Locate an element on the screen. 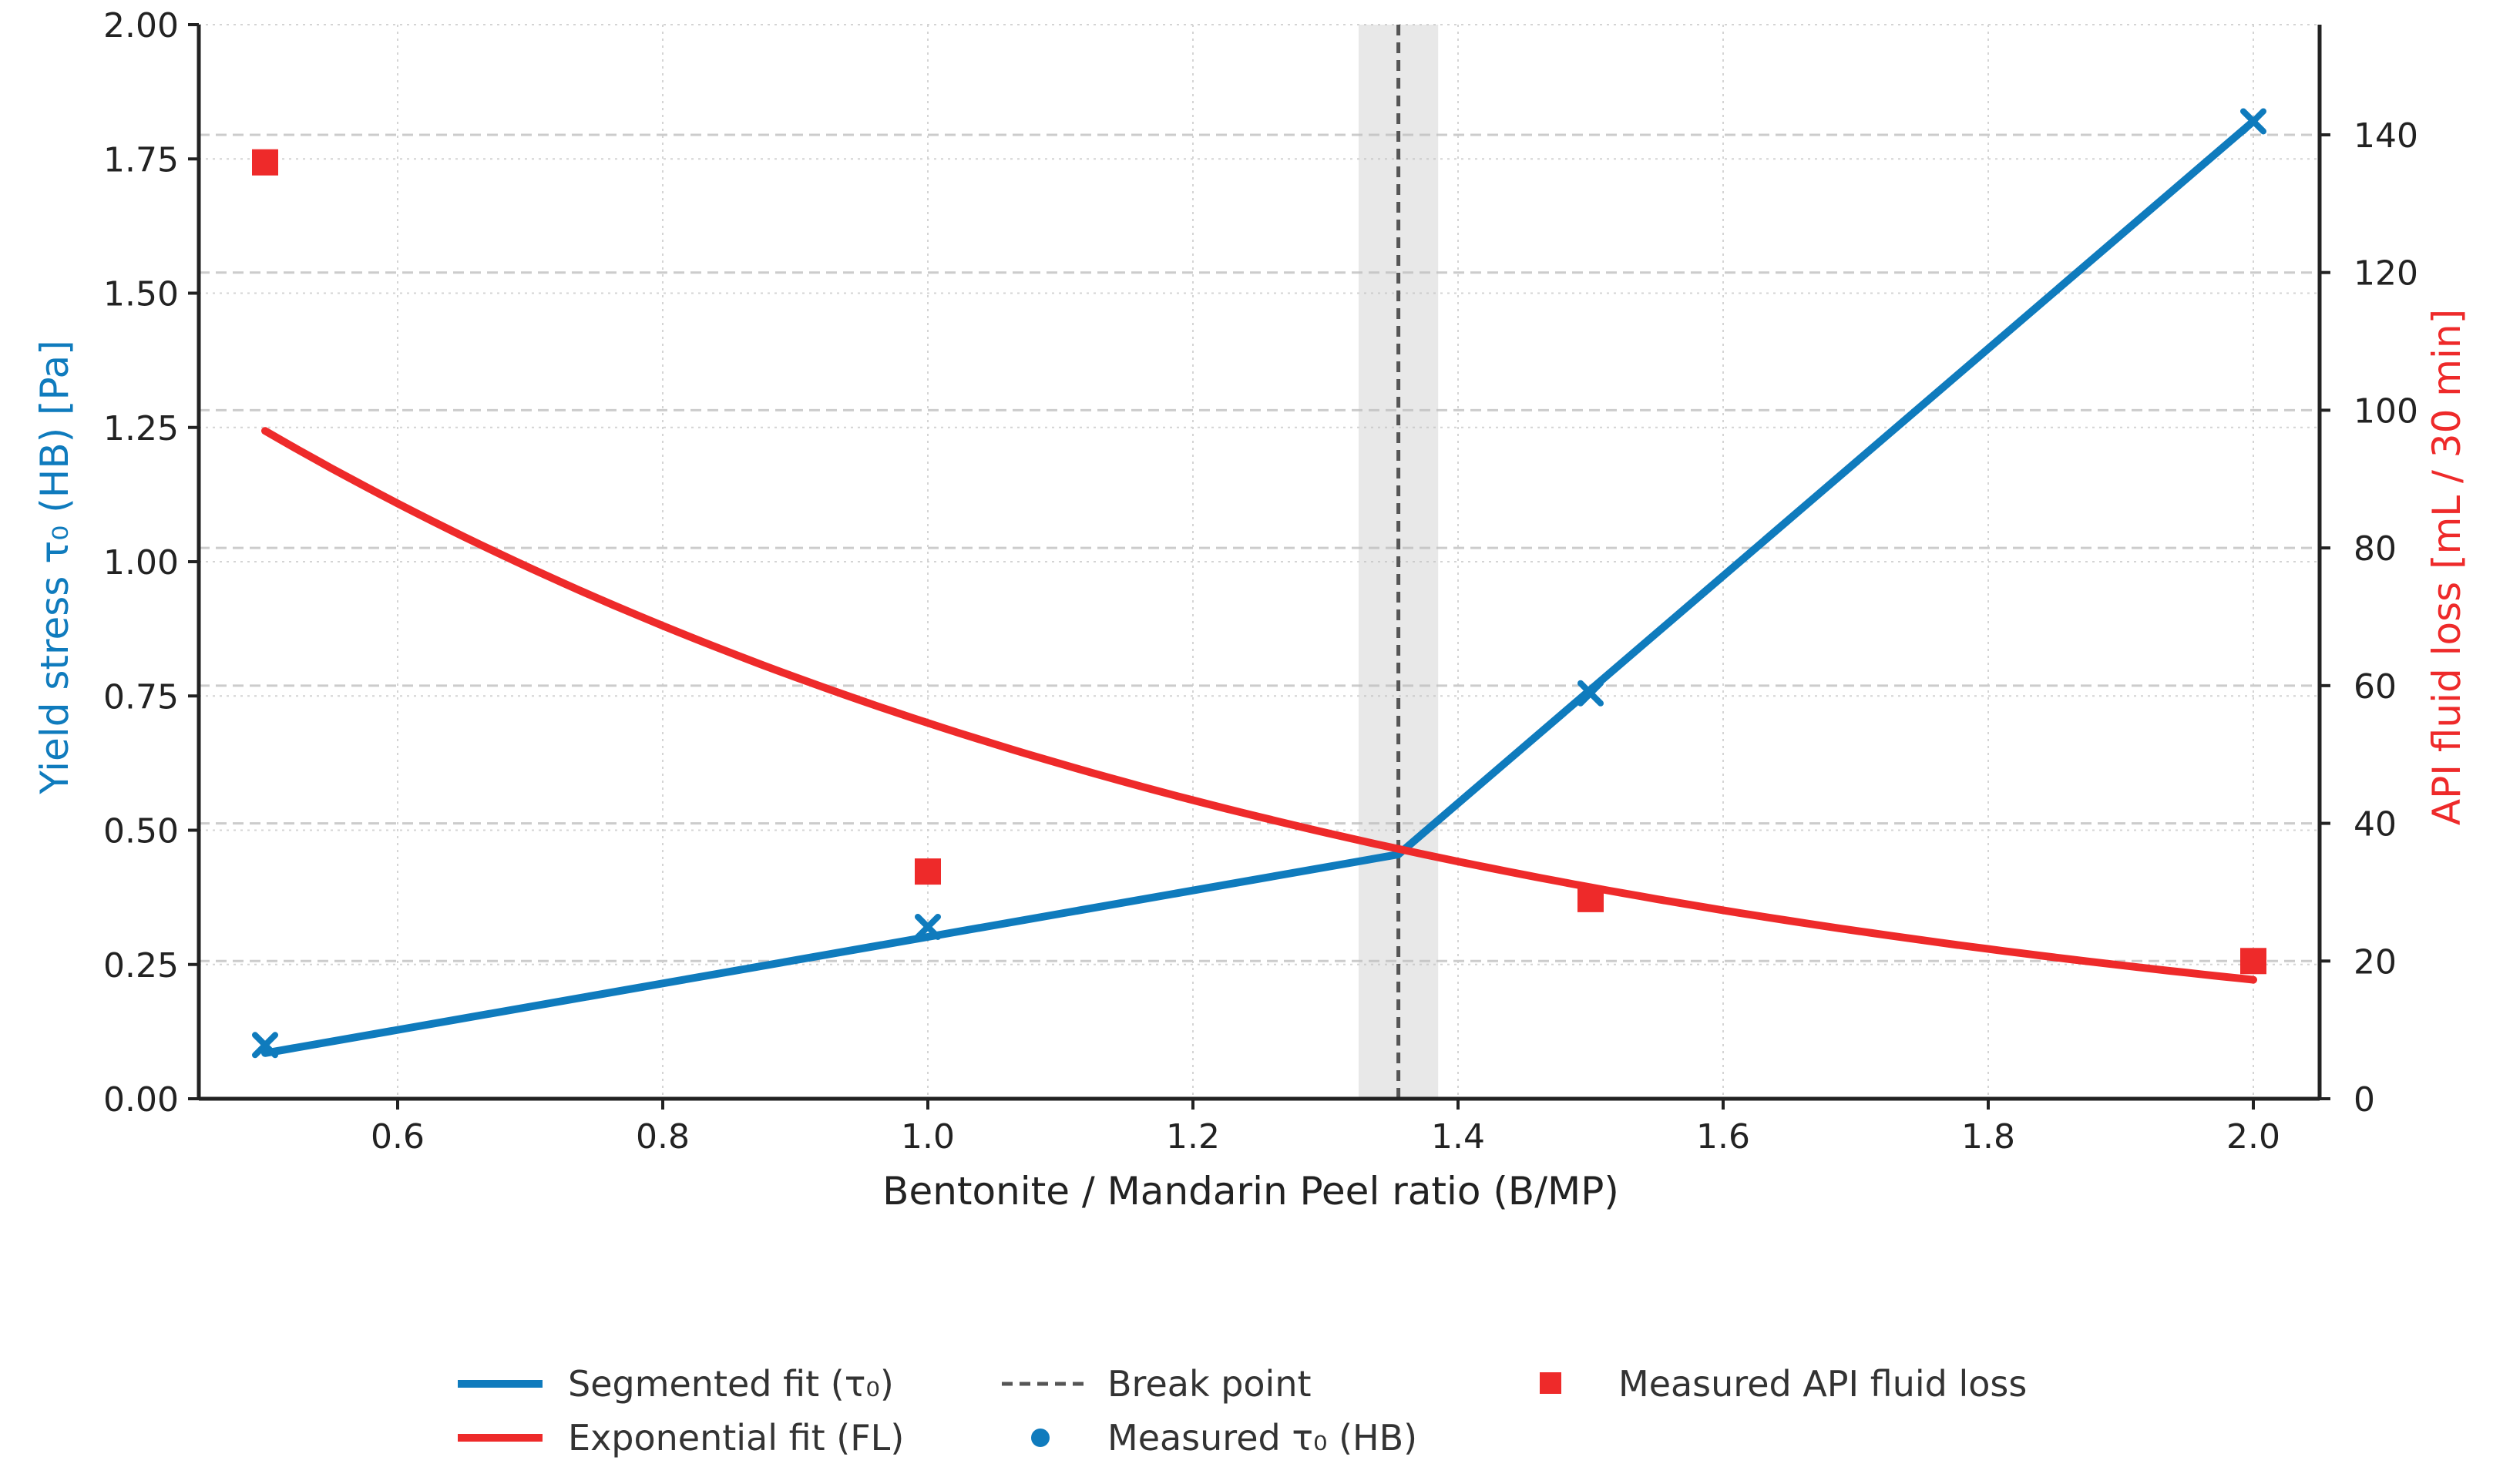 The image size is (2493, 1484). x-tick-label-7: 2.0 is located at coordinates (2253, 1137).